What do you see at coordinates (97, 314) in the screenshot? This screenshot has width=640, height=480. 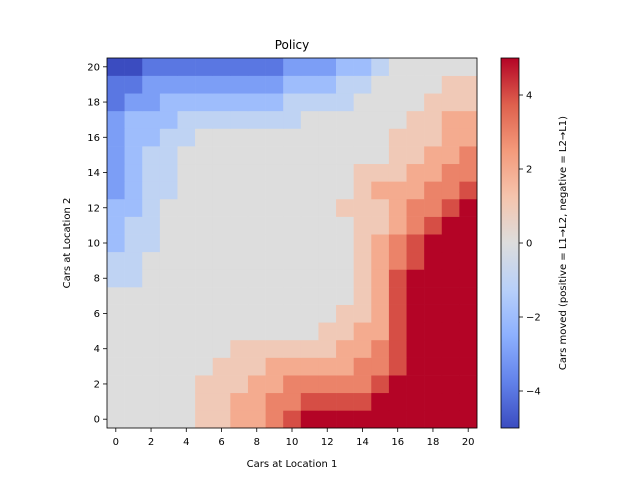 I see `y-tick-label: 6` at bounding box center [97, 314].